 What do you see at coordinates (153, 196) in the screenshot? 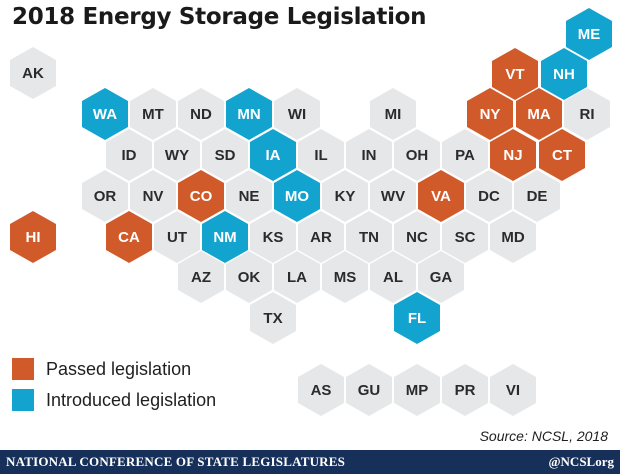
I see `state-hex-nv: NV` at bounding box center [153, 196].